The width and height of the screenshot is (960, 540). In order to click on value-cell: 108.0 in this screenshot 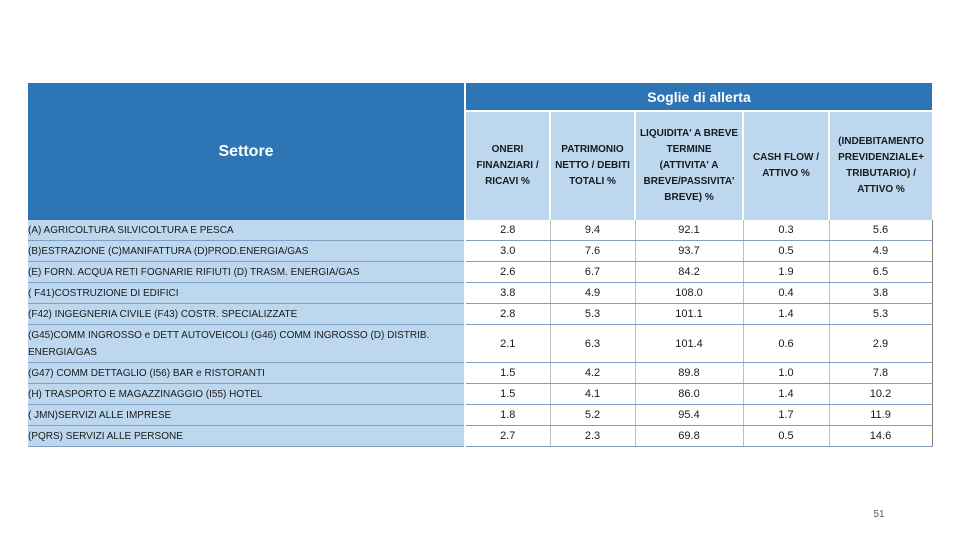, I will do `click(689, 293)`.